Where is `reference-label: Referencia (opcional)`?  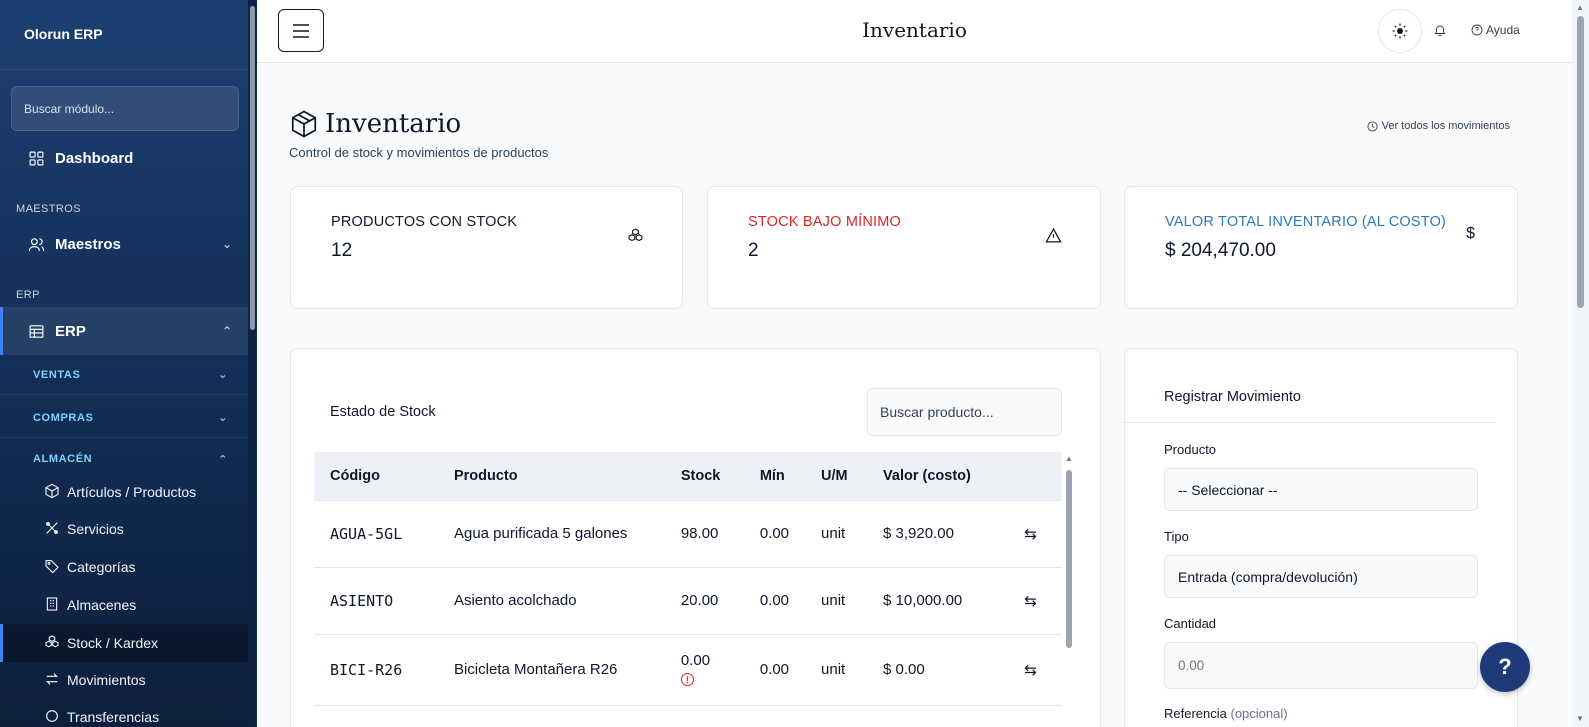
reference-label: Referencia (opcional) is located at coordinates (1226, 713).